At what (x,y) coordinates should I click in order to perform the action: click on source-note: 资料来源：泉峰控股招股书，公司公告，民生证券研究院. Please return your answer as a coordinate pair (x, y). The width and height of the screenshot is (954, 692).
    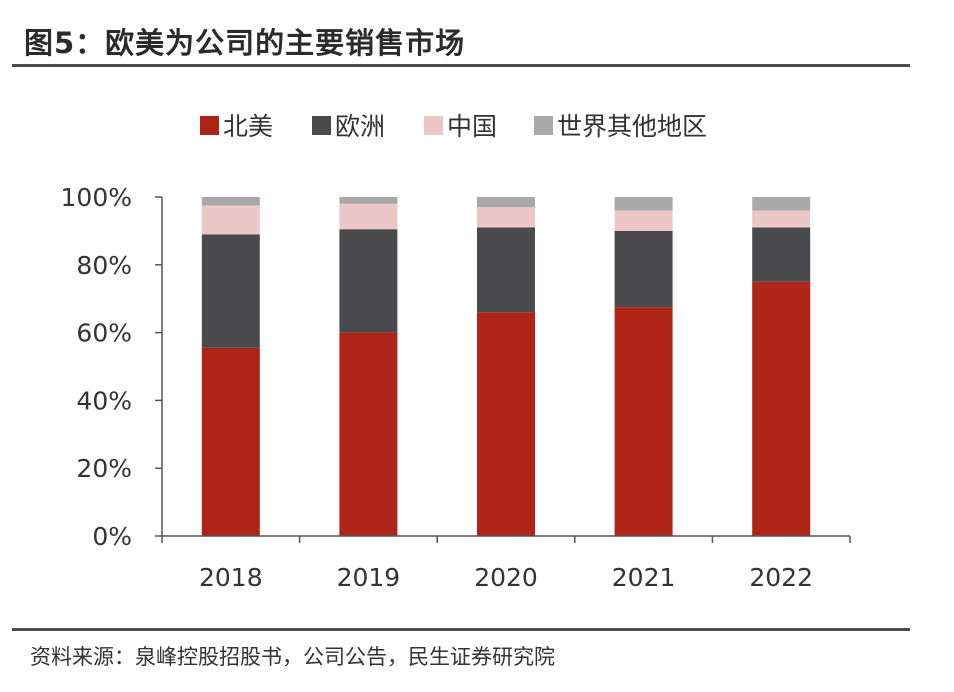
    Looking at the image, I should click on (292, 657).